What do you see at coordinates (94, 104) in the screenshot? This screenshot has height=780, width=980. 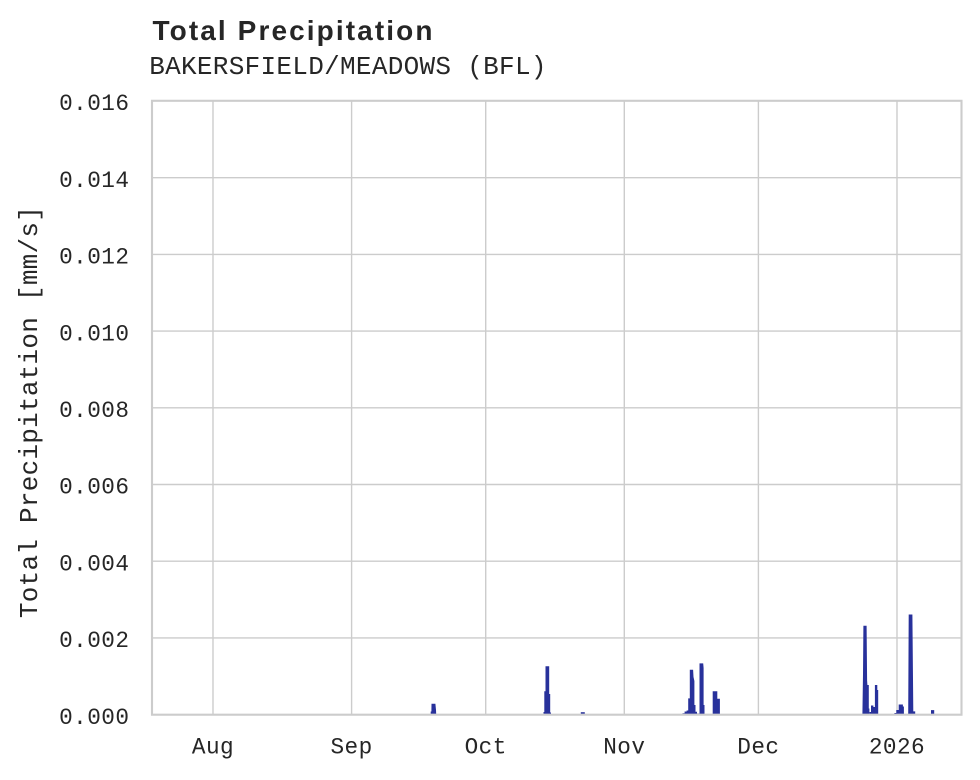 I see `svg-text: 0.016` at bounding box center [94, 104].